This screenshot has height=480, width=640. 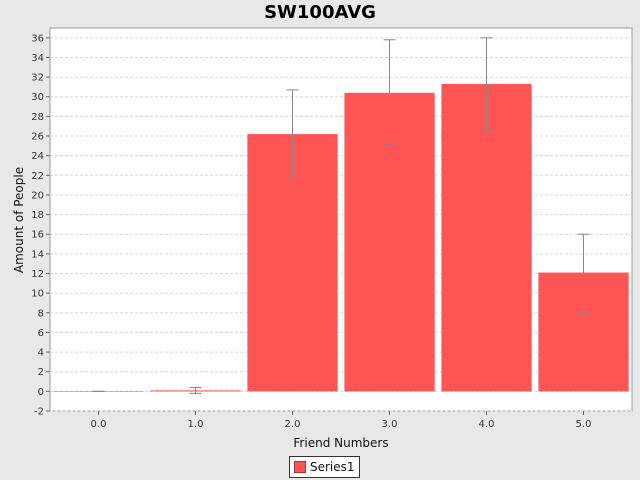 What do you see at coordinates (37, 254) in the screenshot?
I see `y-tick-label: 14` at bounding box center [37, 254].